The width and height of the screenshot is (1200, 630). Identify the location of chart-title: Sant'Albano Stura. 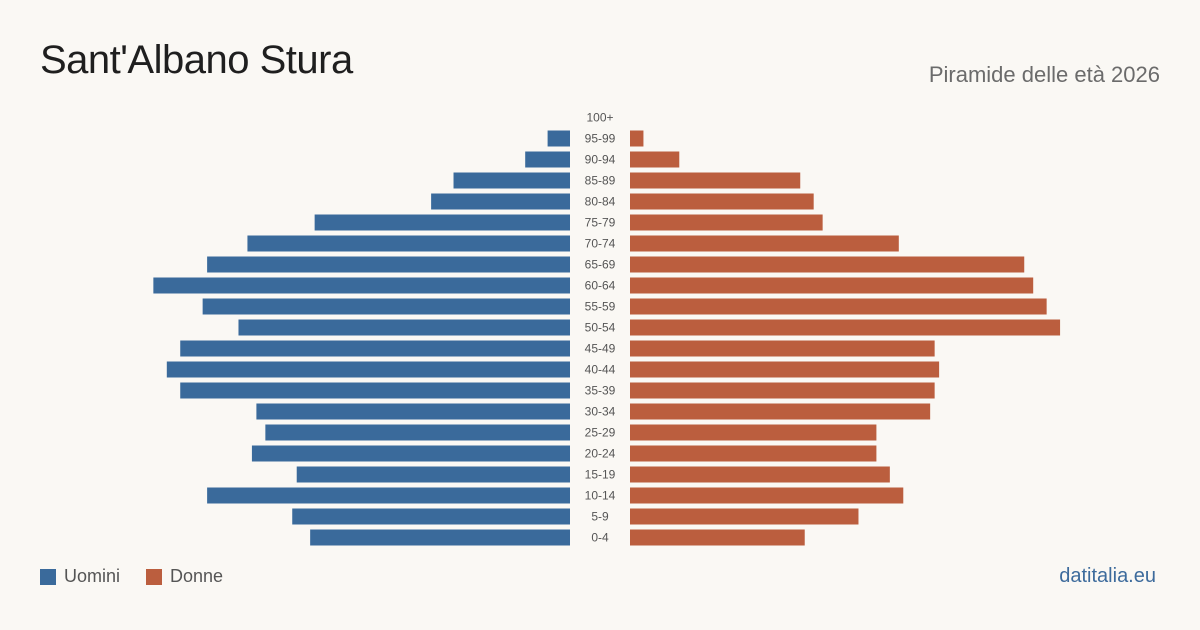
(196, 60).